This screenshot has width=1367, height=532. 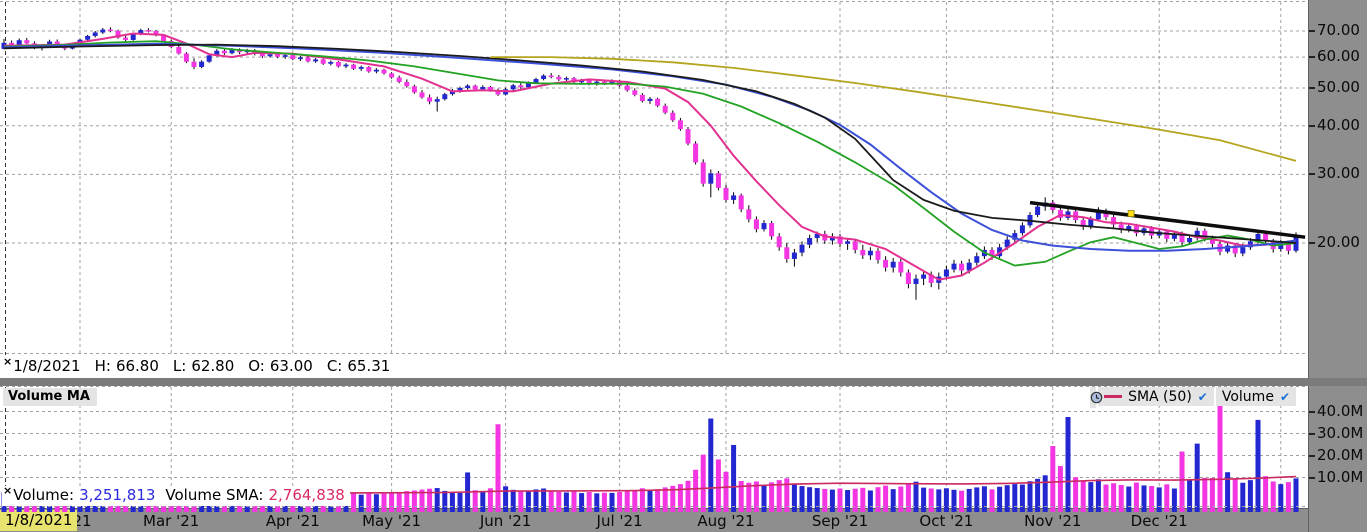 I want to click on sma-200-olive, so click(x=893, y=109).